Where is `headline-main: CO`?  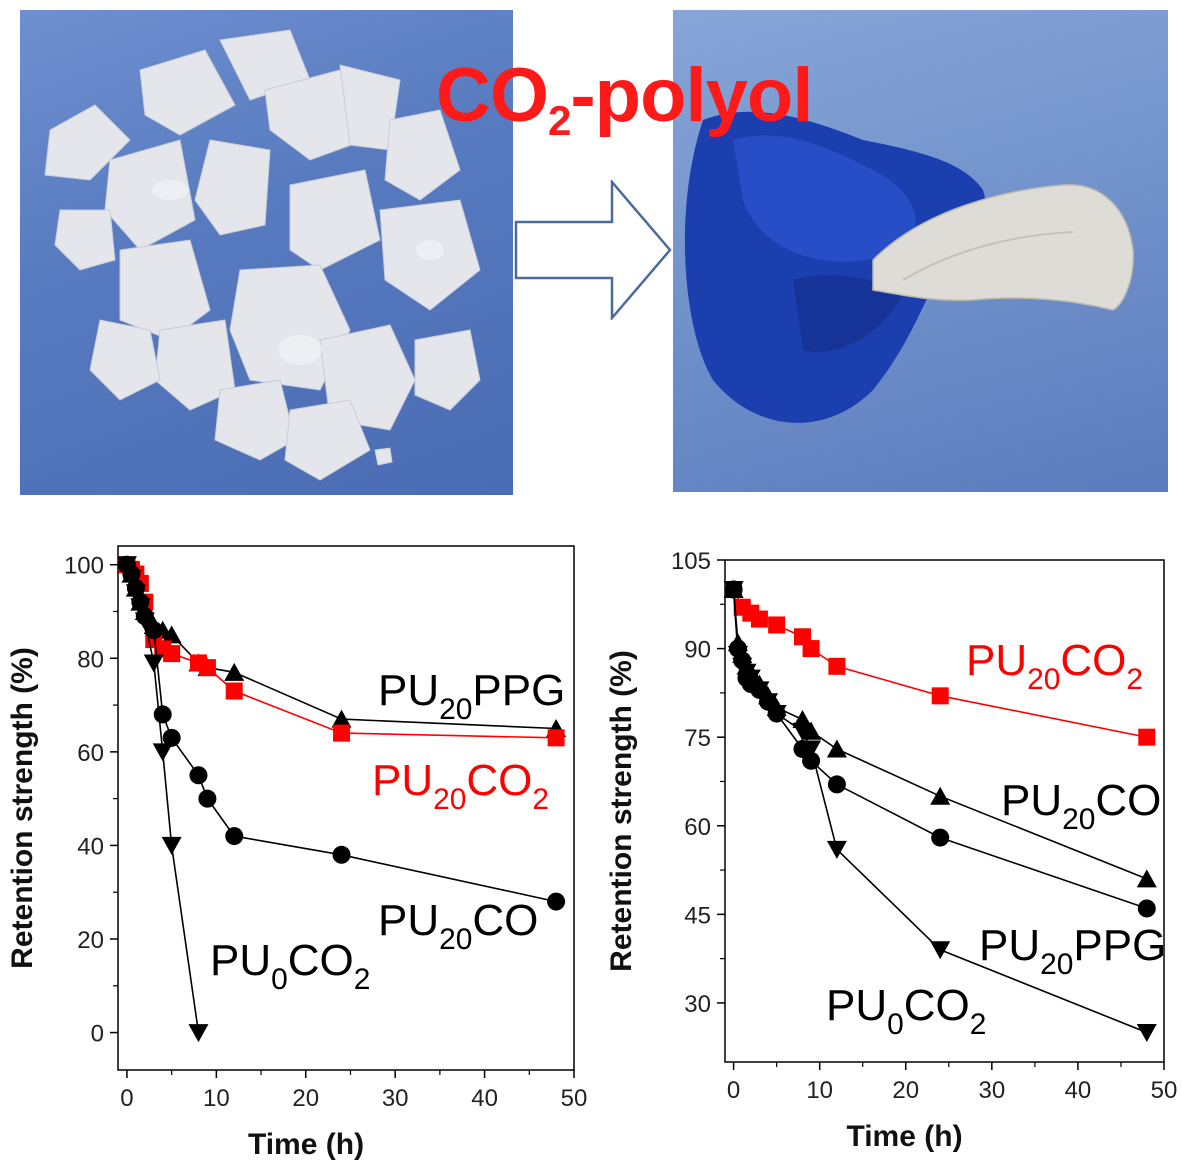 headline-main: CO is located at coordinates (492, 95).